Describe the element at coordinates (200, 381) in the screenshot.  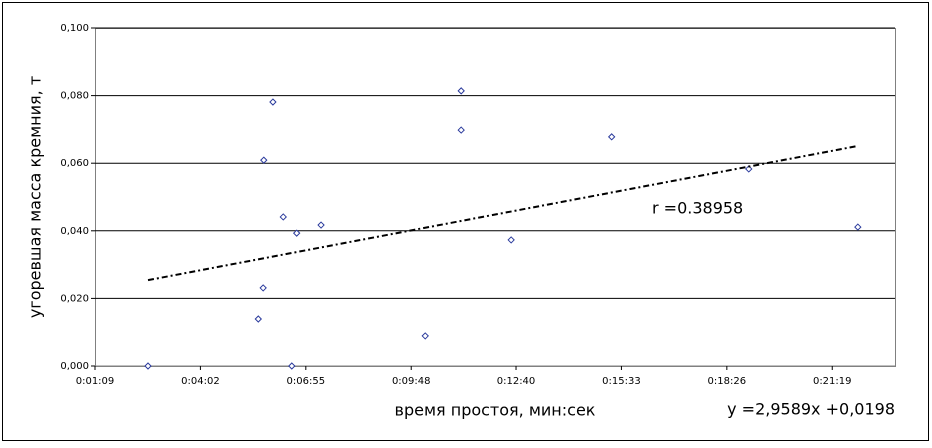
I see `x-tick-label: 0:04:02` at that location.